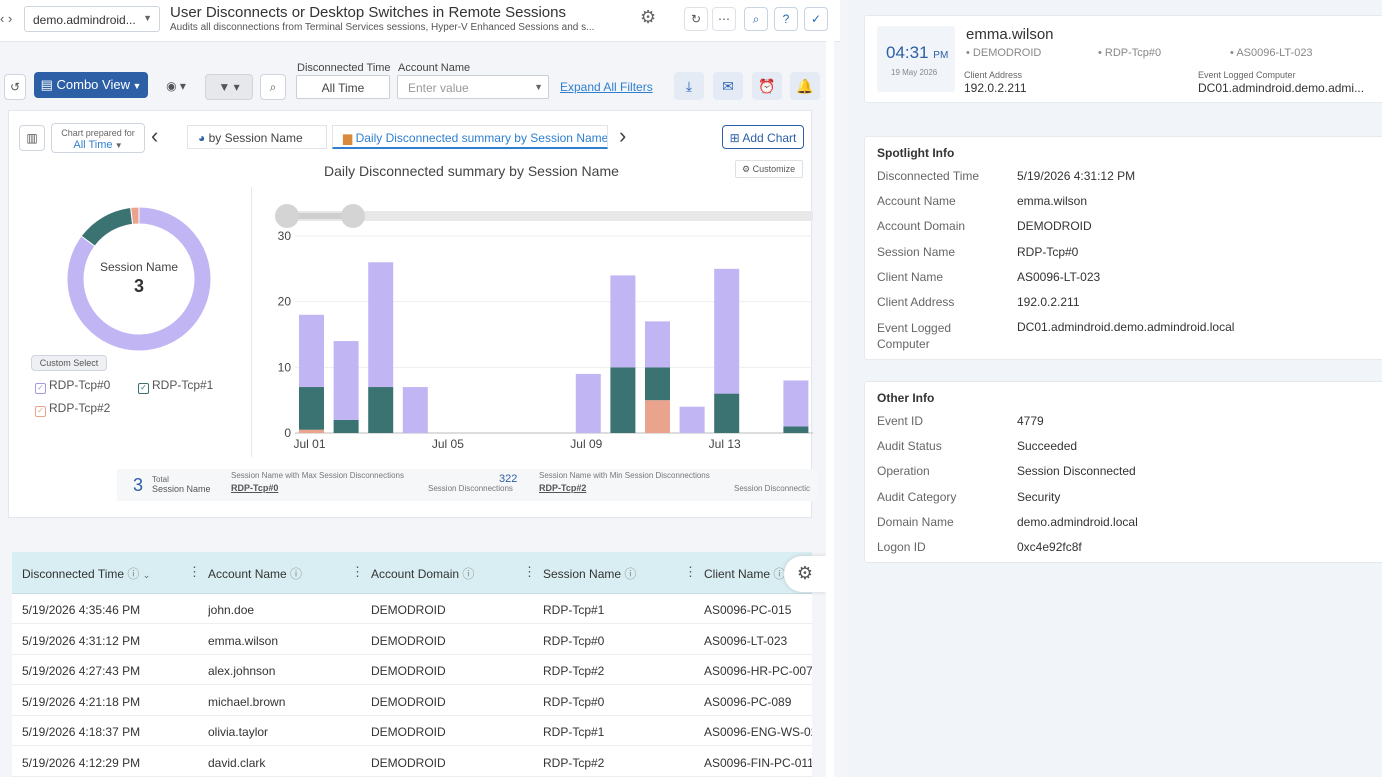  Describe the element at coordinates (830, 408) in the screenshot. I see `main-scrollbar` at that location.